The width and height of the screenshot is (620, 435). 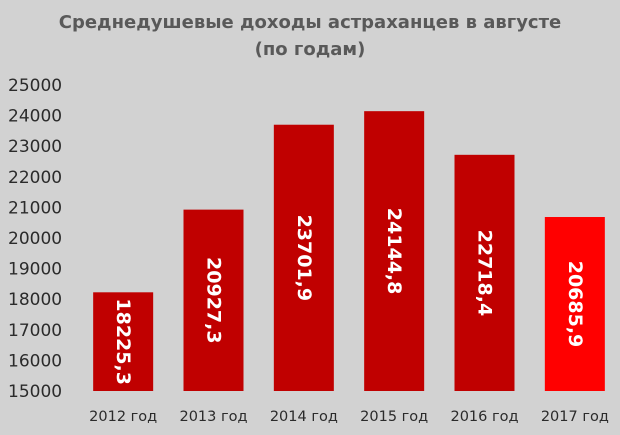 I want to click on data-label: 18225,3, so click(x=123, y=341).